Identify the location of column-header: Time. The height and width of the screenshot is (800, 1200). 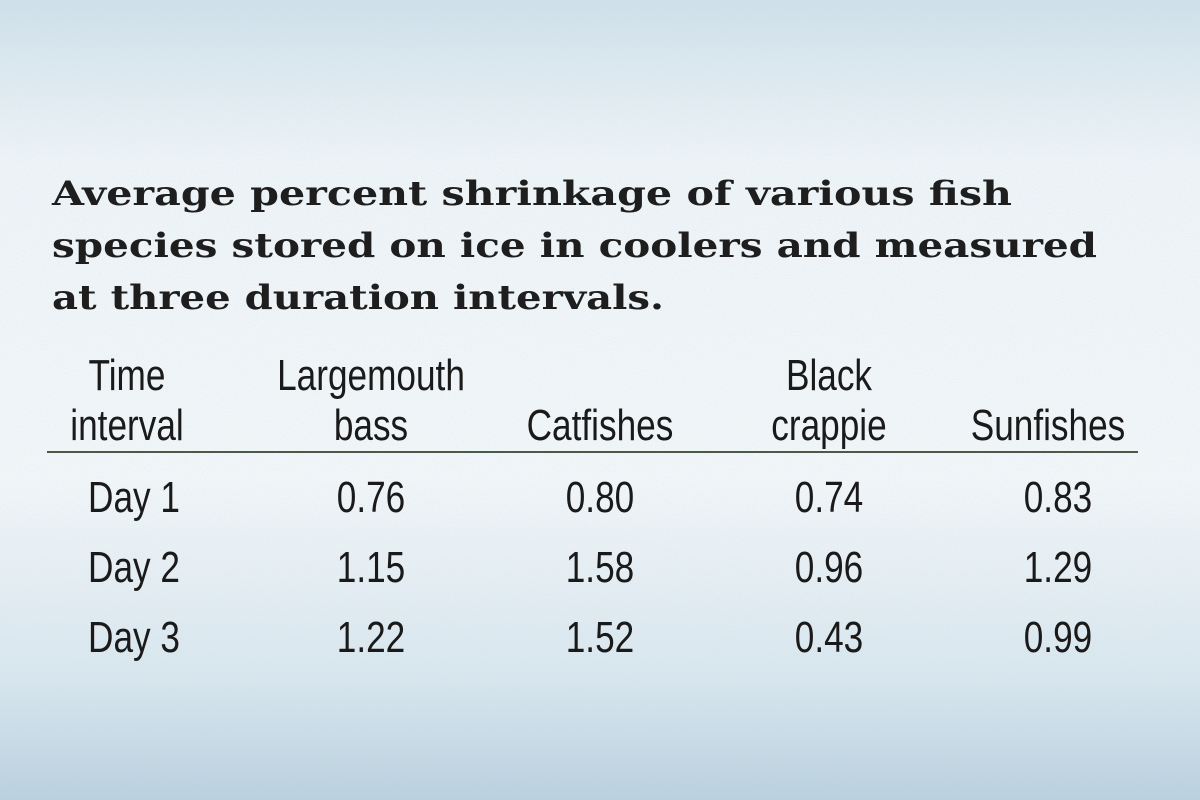
(127, 375).